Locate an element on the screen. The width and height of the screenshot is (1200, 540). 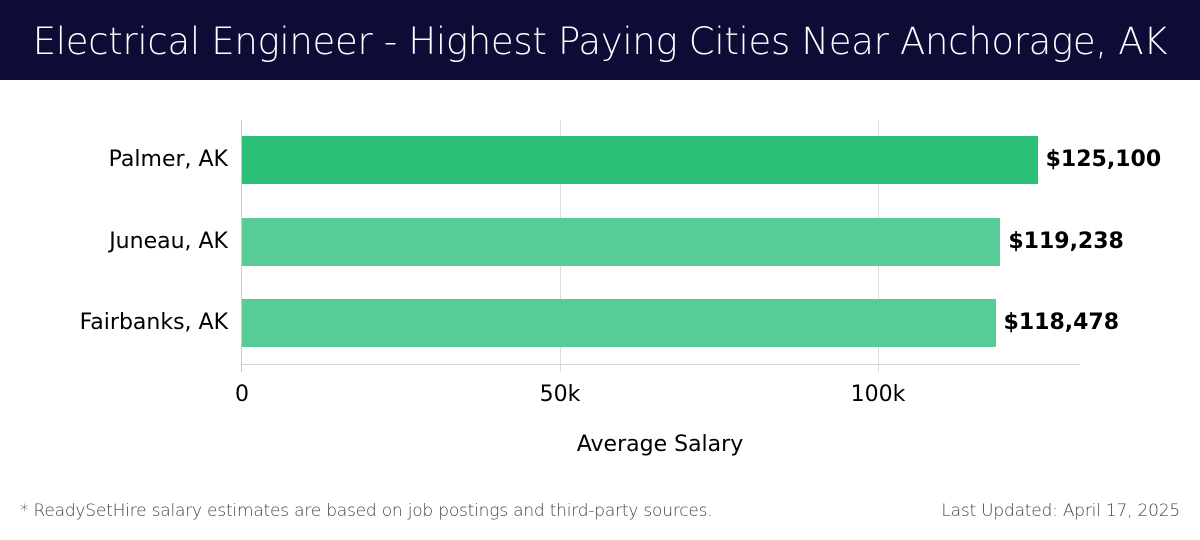
category-label: Fairbanks, AK is located at coordinates (153, 322).